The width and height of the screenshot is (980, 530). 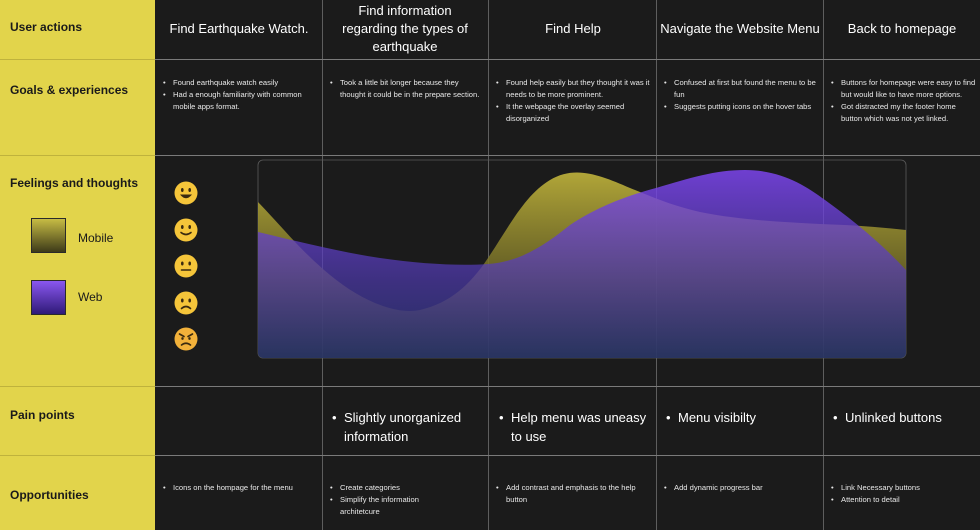 I want to click on opportunity-item: Add dynamic progress bar, so click(x=741, y=488).